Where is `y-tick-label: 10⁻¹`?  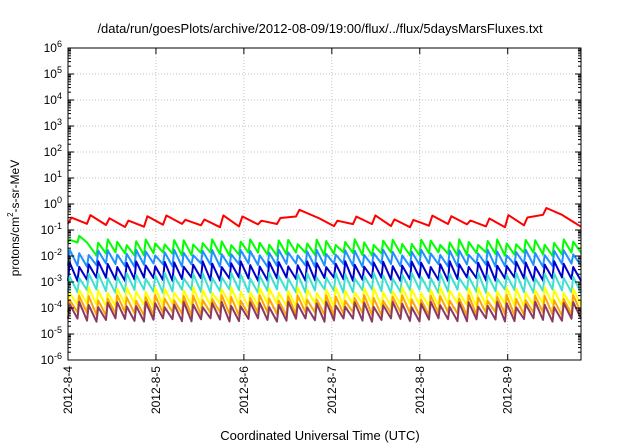 y-tick-label: 10⁻¹ is located at coordinates (51, 229).